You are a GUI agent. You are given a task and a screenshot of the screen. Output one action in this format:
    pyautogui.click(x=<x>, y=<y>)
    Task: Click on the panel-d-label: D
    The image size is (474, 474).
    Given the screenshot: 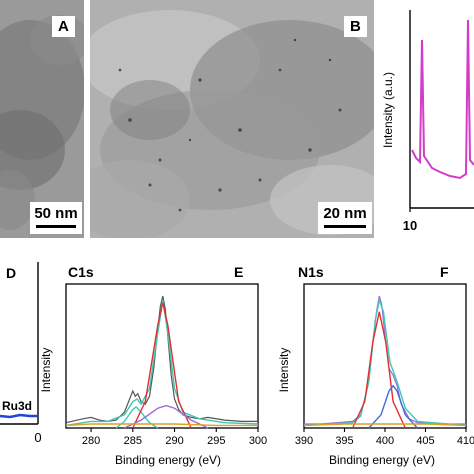 What is the action you would take?
    pyautogui.click(x=11, y=273)
    